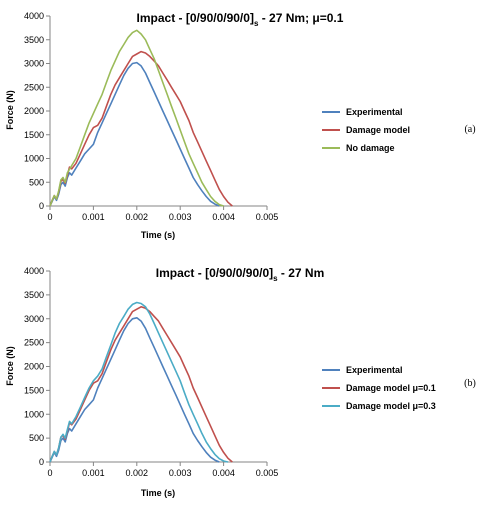  Describe the element at coordinates (391, 406) in the screenshot. I see `legend-label: Damage model μ=0.3` at that location.